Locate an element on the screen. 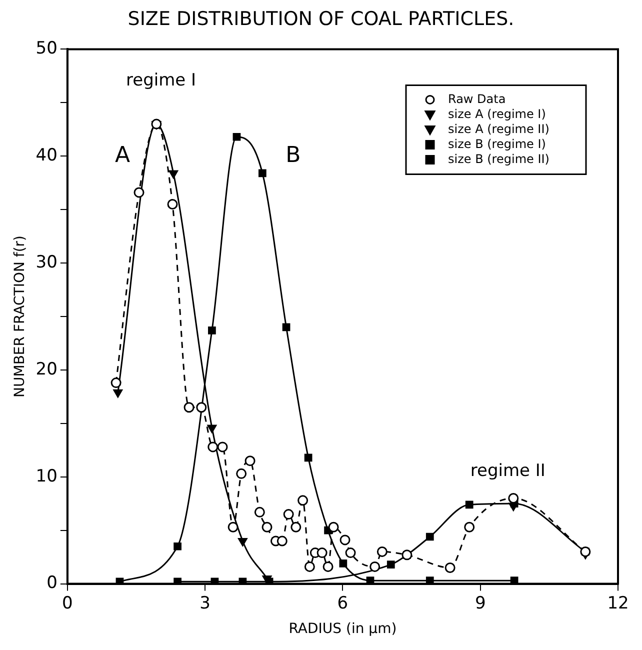  y-tick-label: 0 is located at coordinates (52, 583).